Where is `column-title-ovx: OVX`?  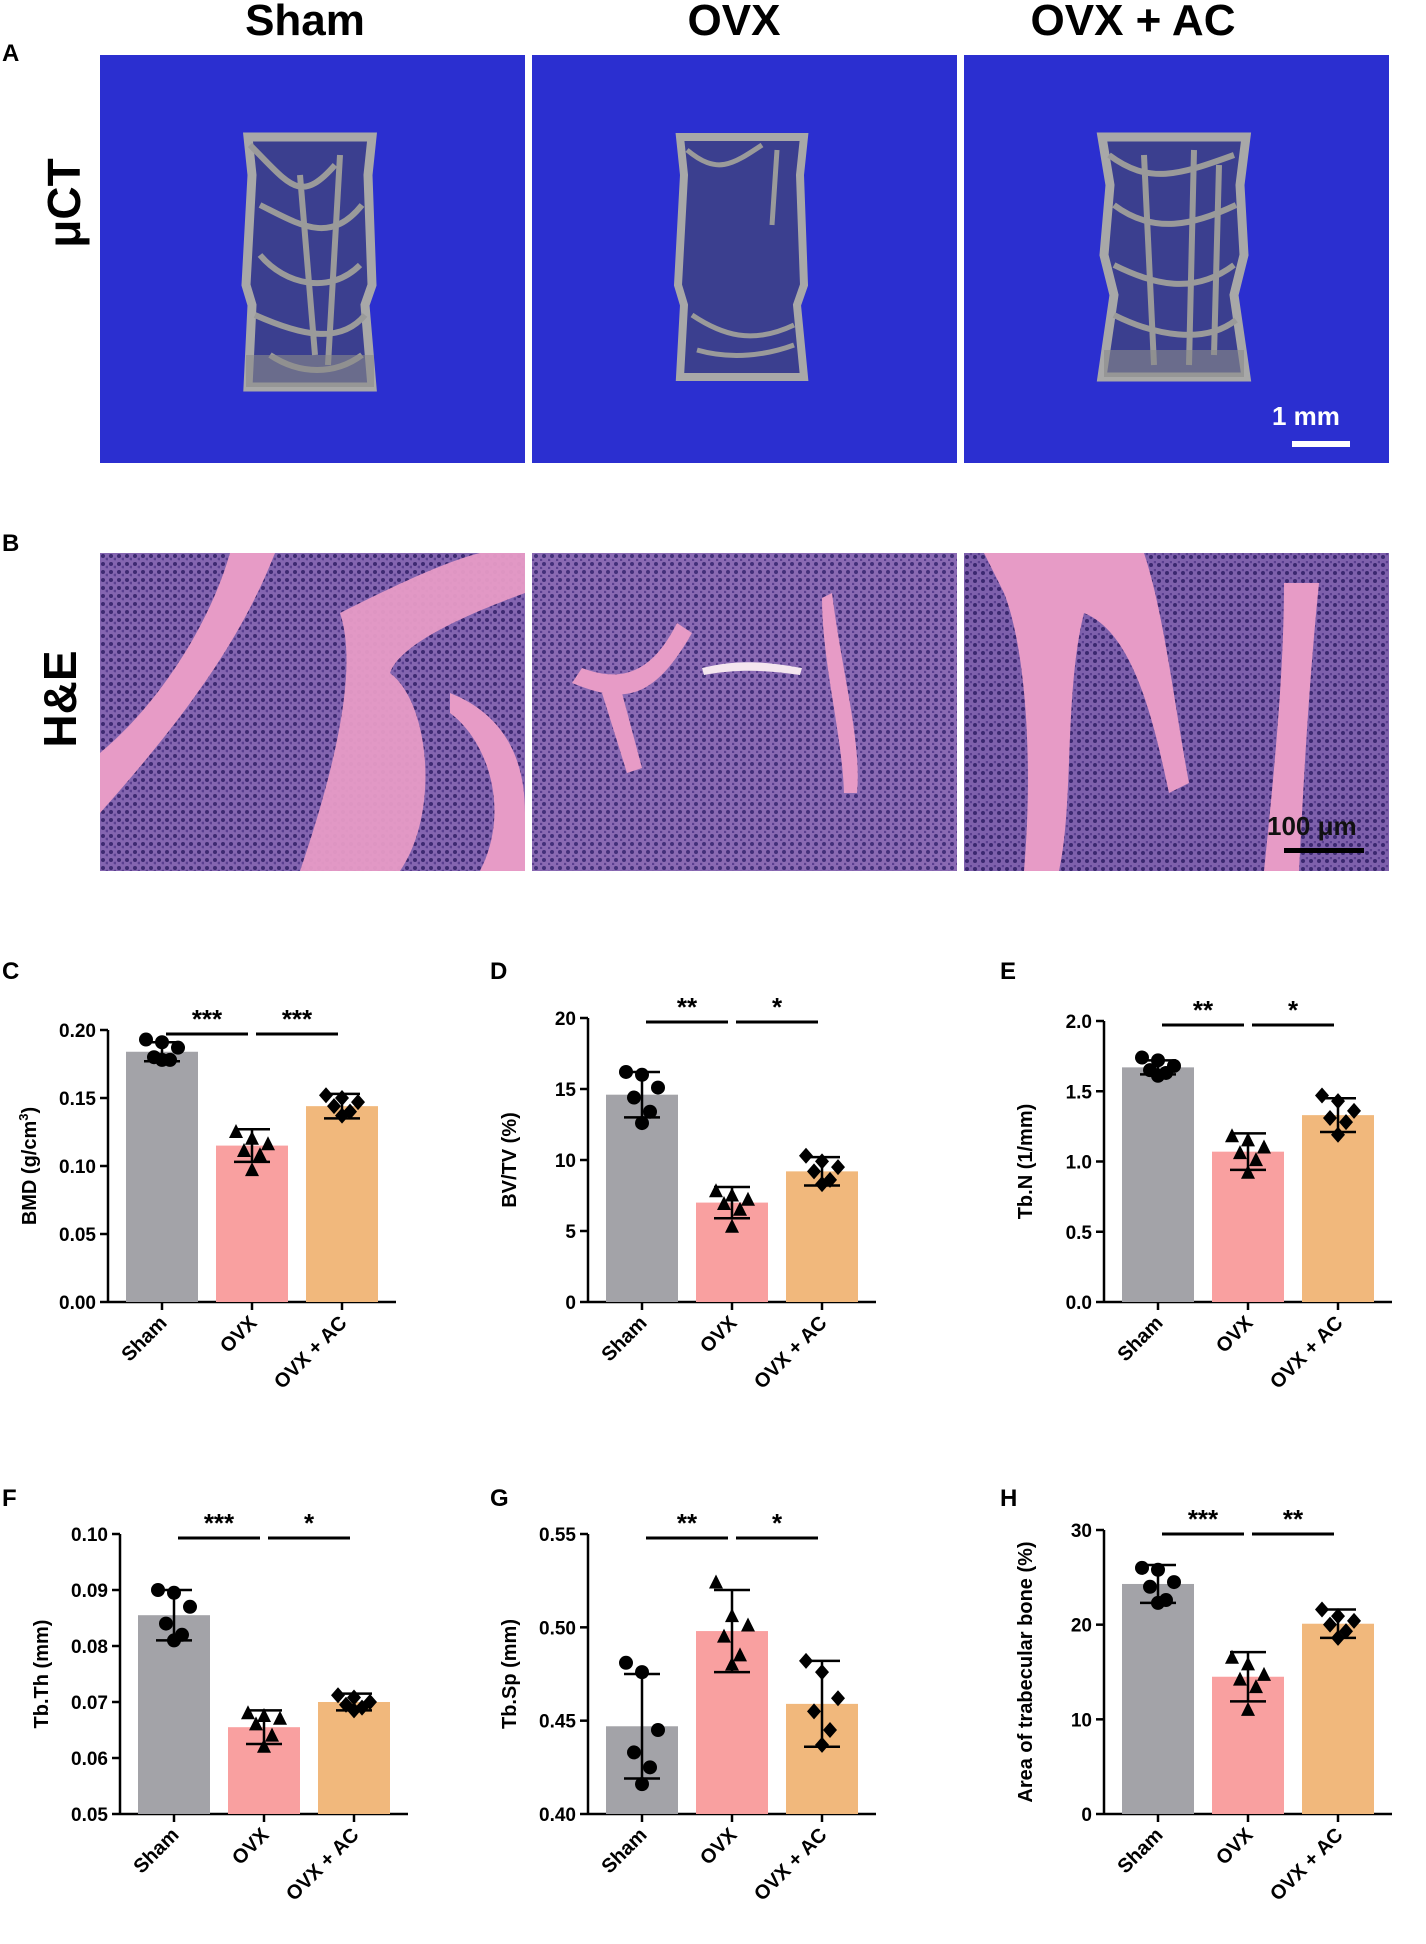
column-title-ovx: OVX is located at coordinates (734, 22).